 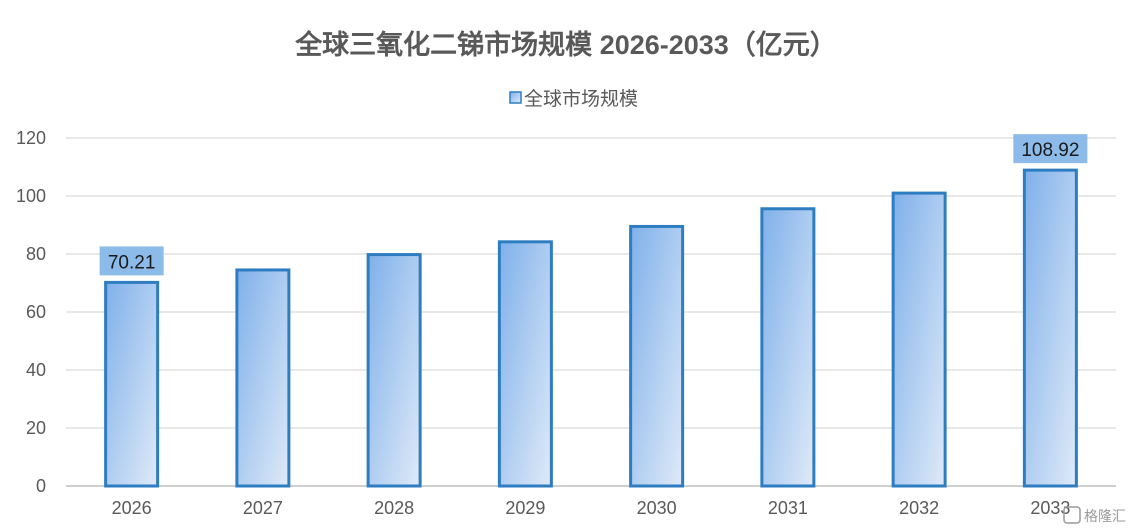 What do you see at coordinates (1050, 328) in the screenshot?
I see `bar-2033` at bounding box center [1050, 328].